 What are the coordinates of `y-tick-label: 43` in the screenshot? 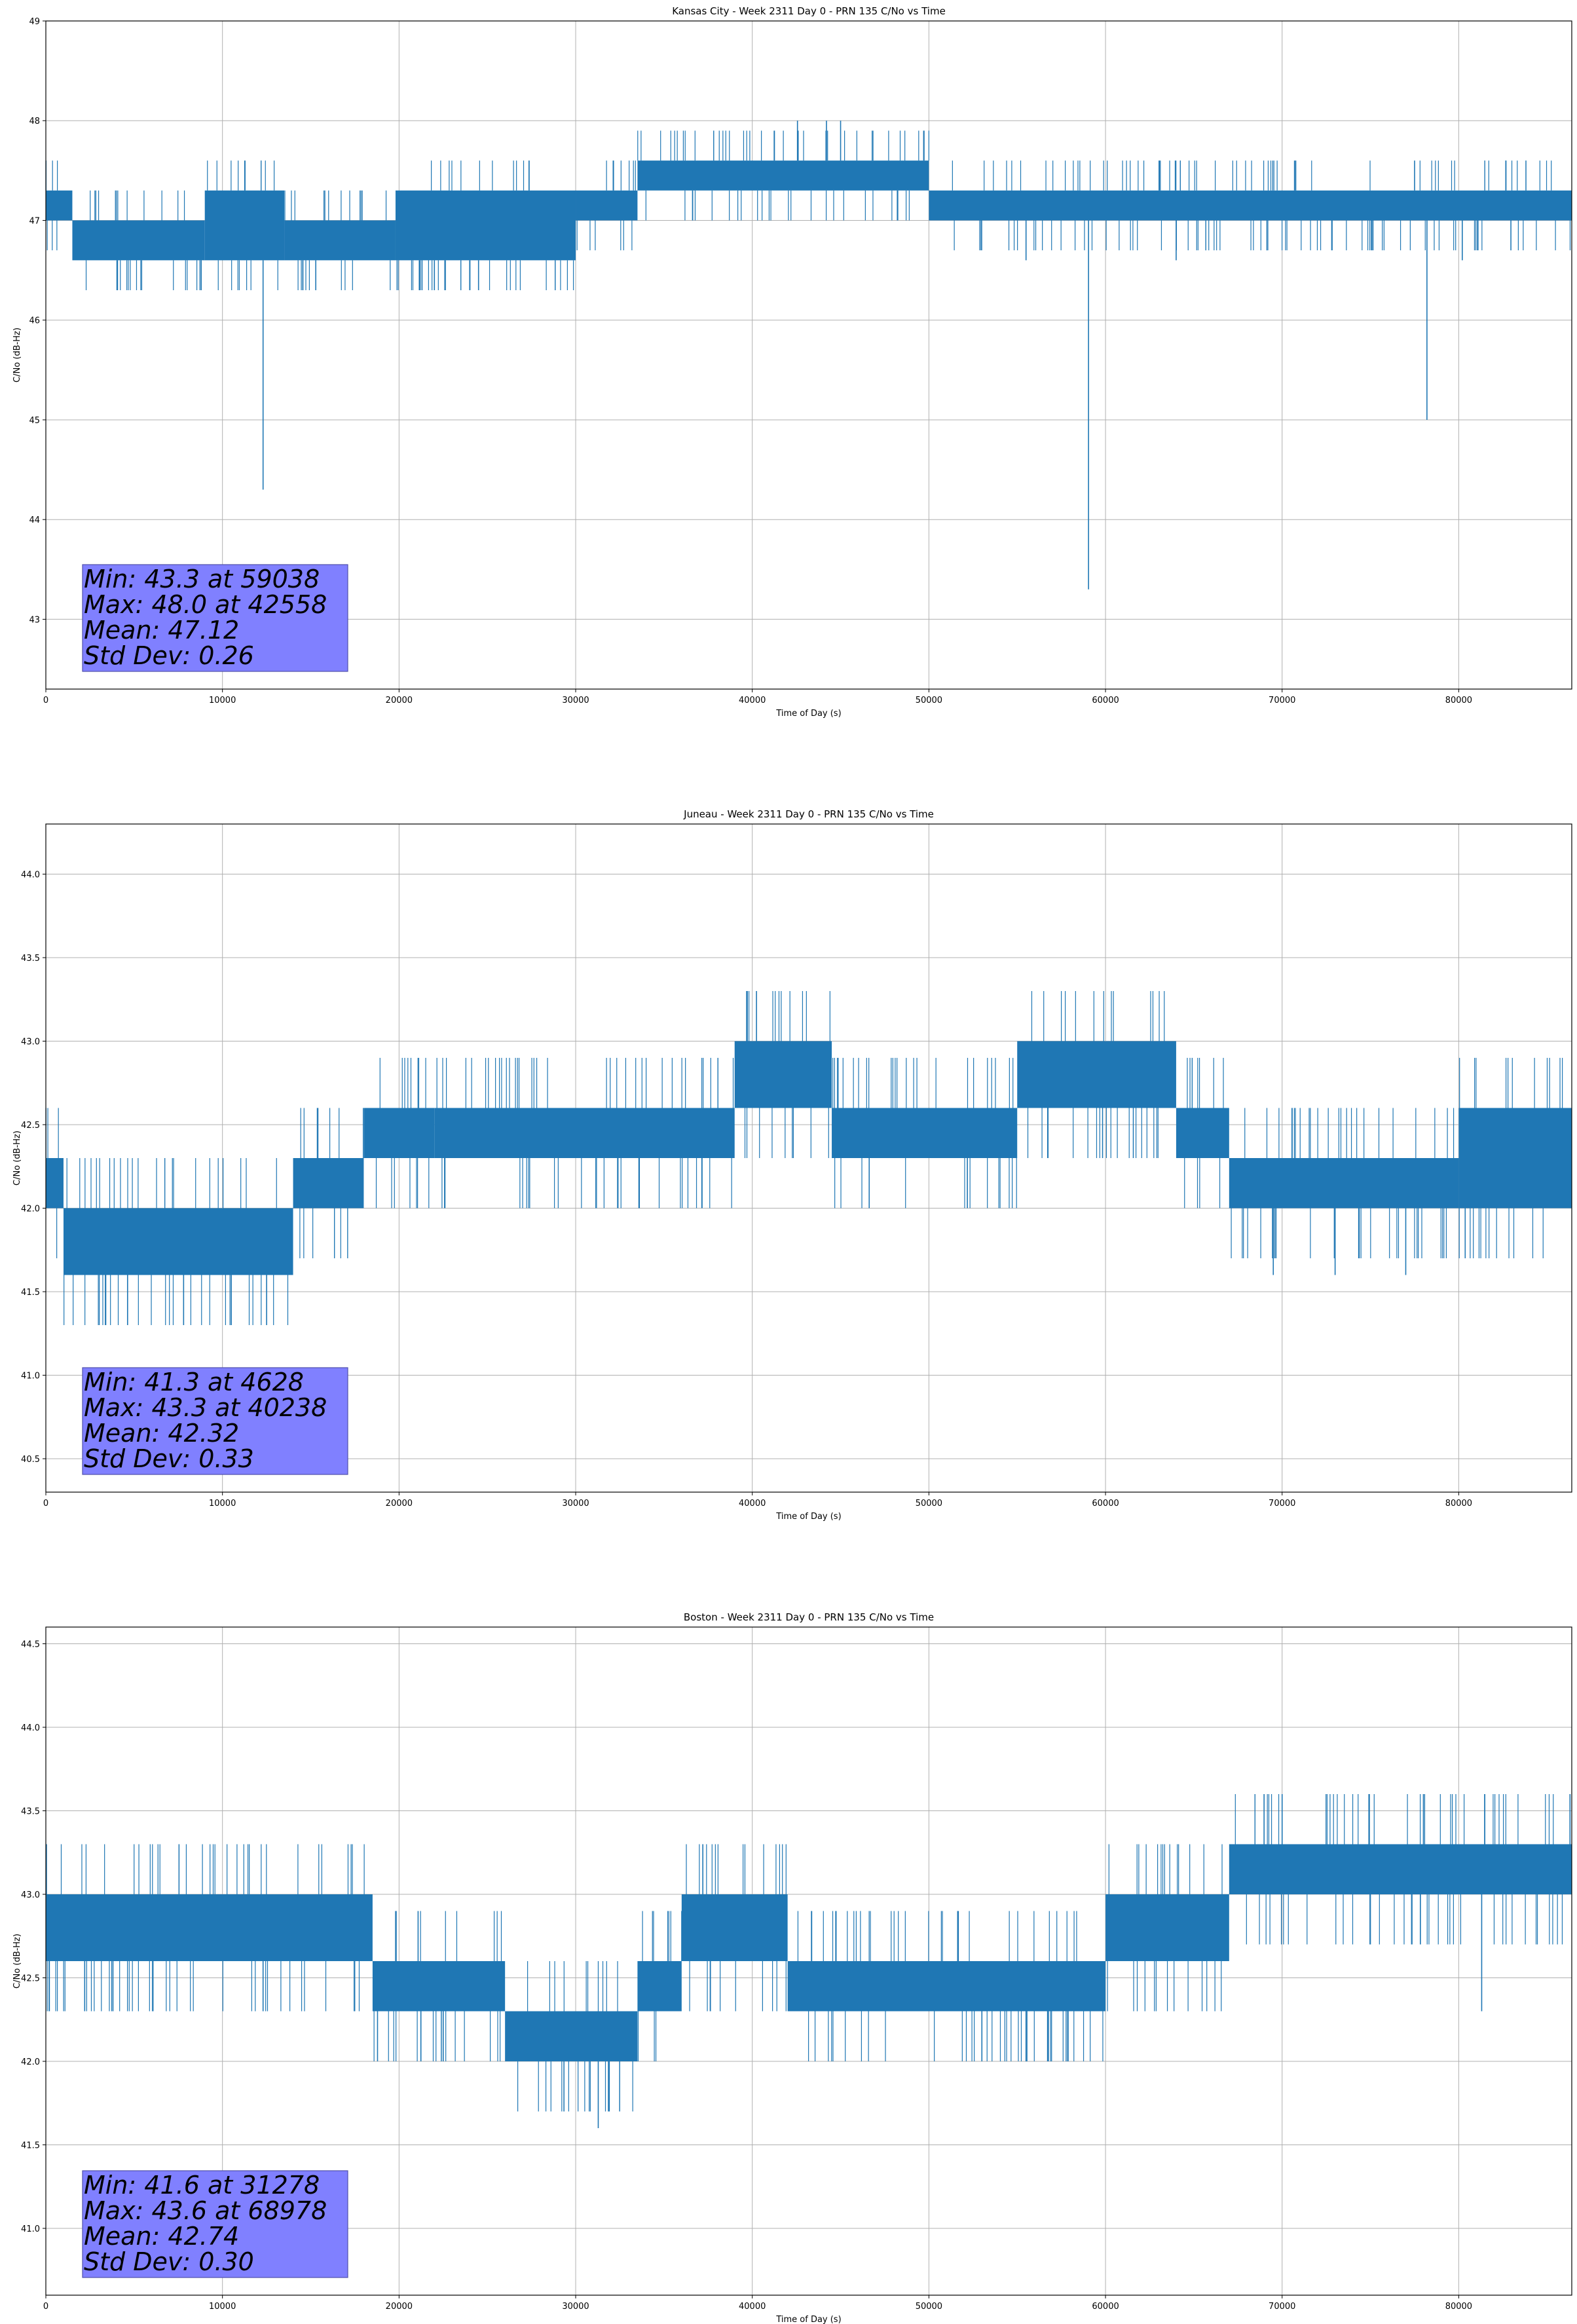 It's located at (34, 620).